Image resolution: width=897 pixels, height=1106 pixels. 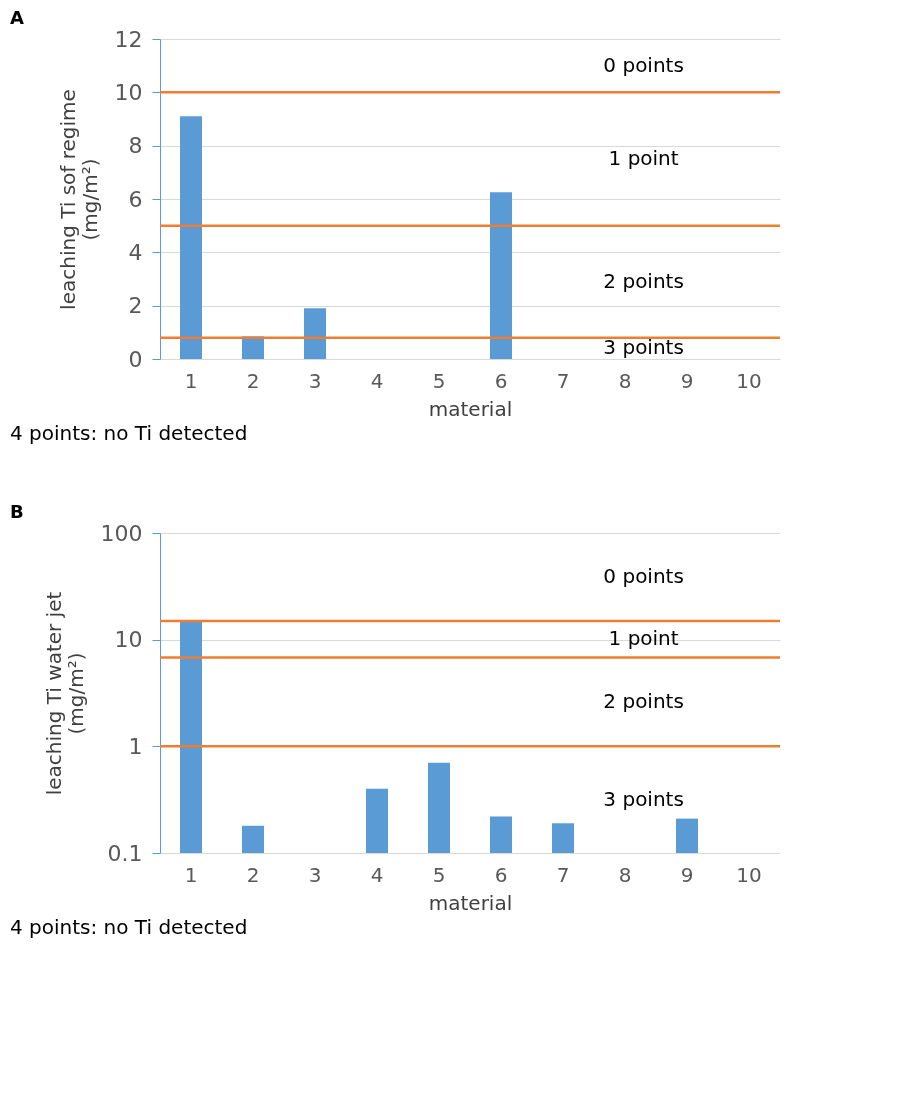 What do you see at coordinates (64, 693) in the screenshot?
I see `y-axis-title: leaching Ti water jet (mg/m²)` at bounding box center [64, 693].